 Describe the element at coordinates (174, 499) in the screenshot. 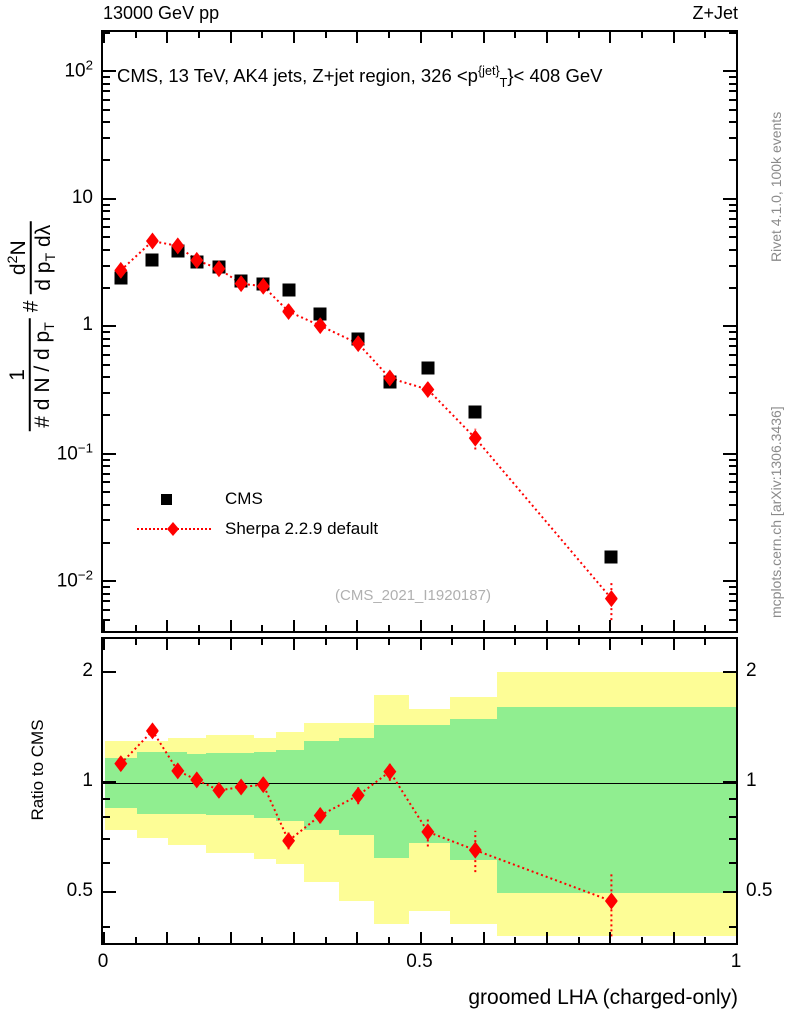

I see `legend-key-square` at that location.